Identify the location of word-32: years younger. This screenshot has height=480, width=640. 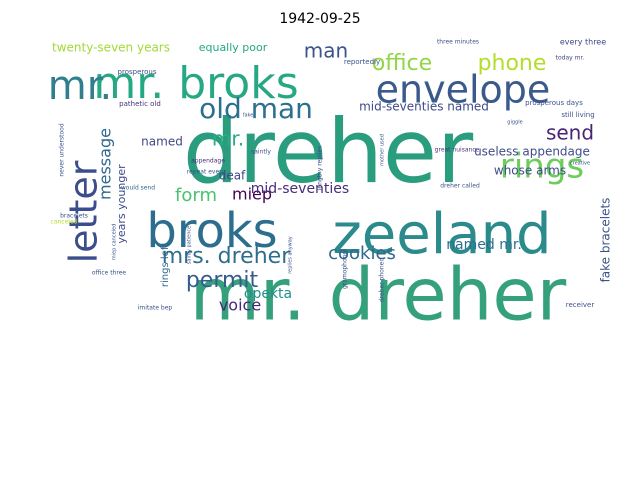
(121, 204).